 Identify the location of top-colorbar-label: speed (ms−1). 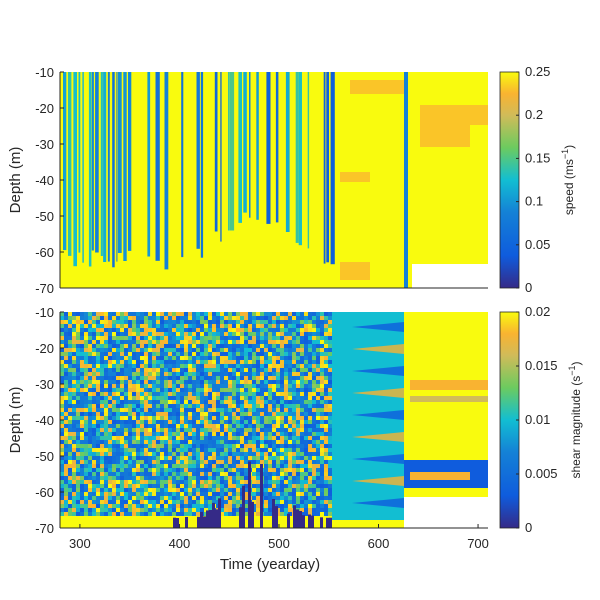
(568, 180).